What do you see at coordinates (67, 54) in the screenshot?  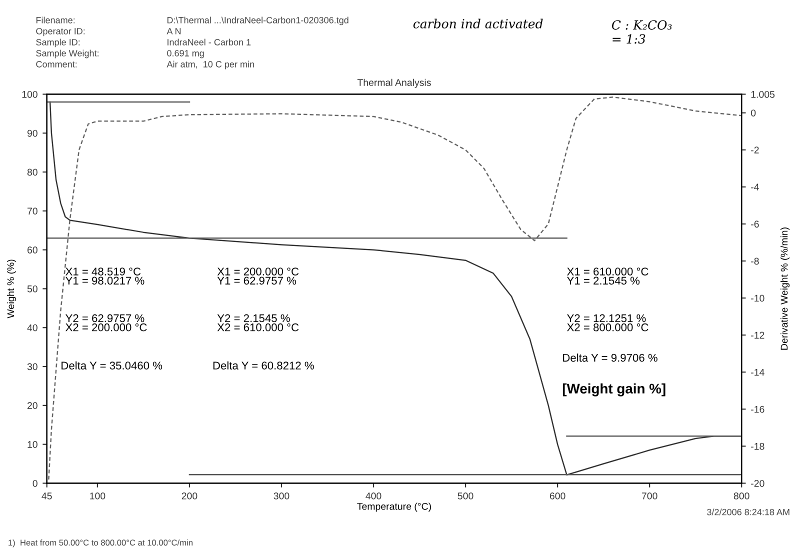 I see `text: Sample Weight:` at bounding box center [67, 54].